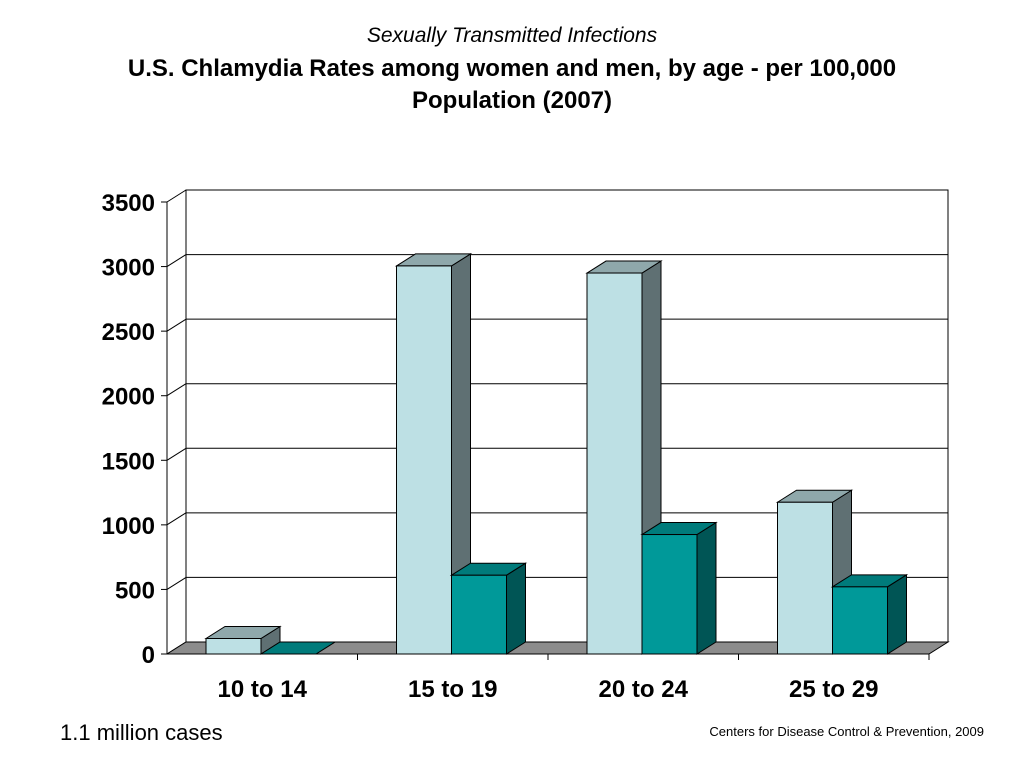 This screenshot has width=1024, height=768. What do you see at coordinates (644, 689) in the screenshot?
I see `x-tick-label: 20 to 24` at bounding box center [644, 689].